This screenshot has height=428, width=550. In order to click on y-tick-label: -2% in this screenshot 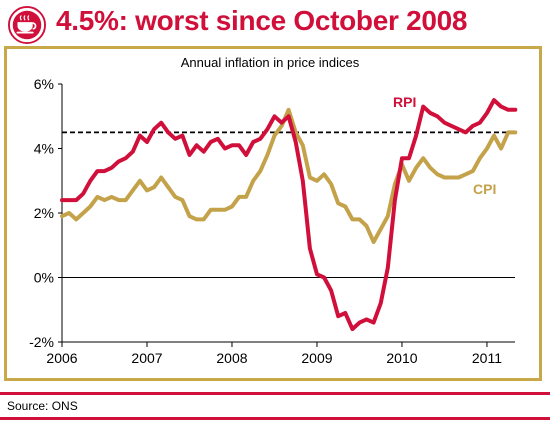, I will do `click(41, 342)`.